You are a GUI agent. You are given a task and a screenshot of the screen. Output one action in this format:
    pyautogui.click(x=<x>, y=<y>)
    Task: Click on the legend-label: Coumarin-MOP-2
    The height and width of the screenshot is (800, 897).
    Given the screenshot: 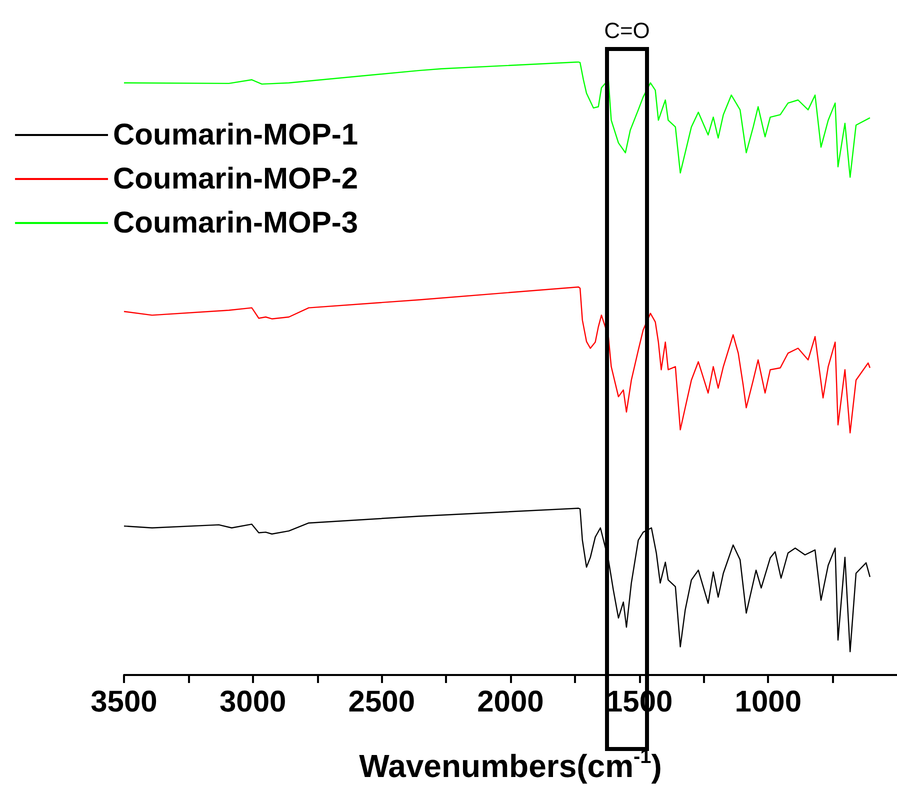 What is the action you would take?
    pyautogui.click(x=235, y=179)
    